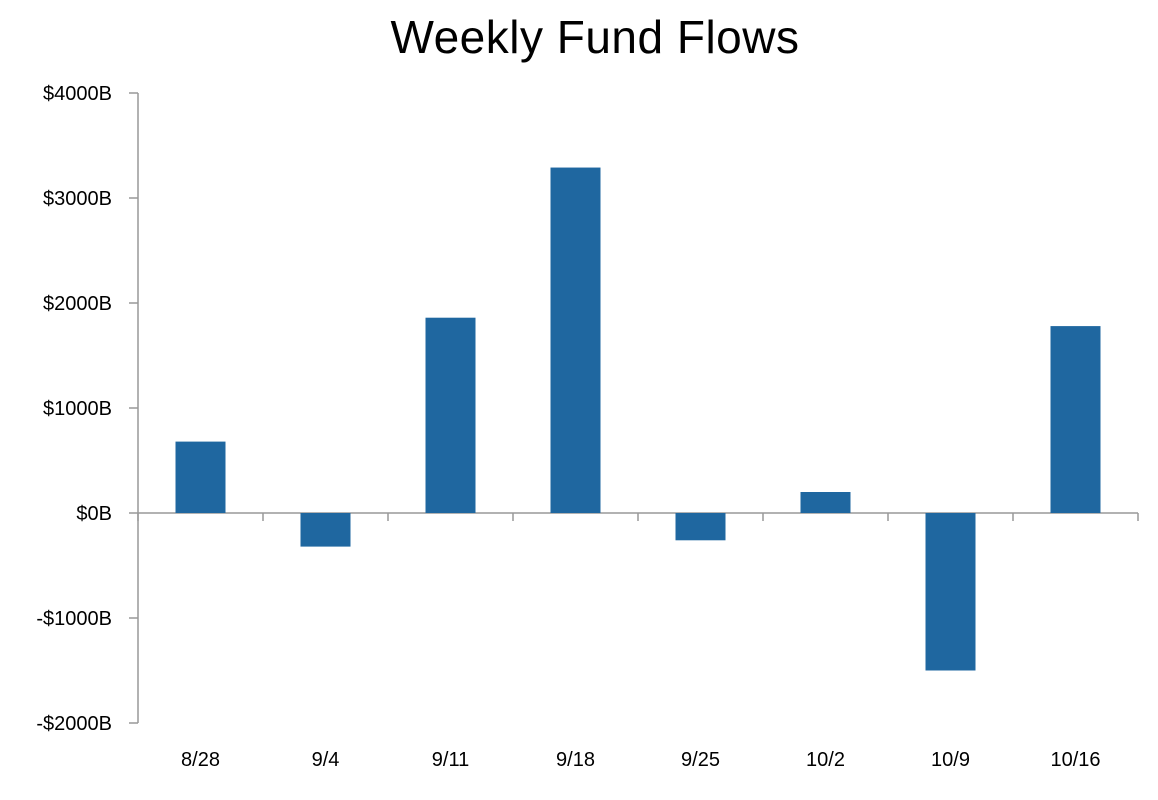  Describe the element at coordinates (595, 37) in the screenshot. I see `chart-title: Weekly Fund Flows` at that location.